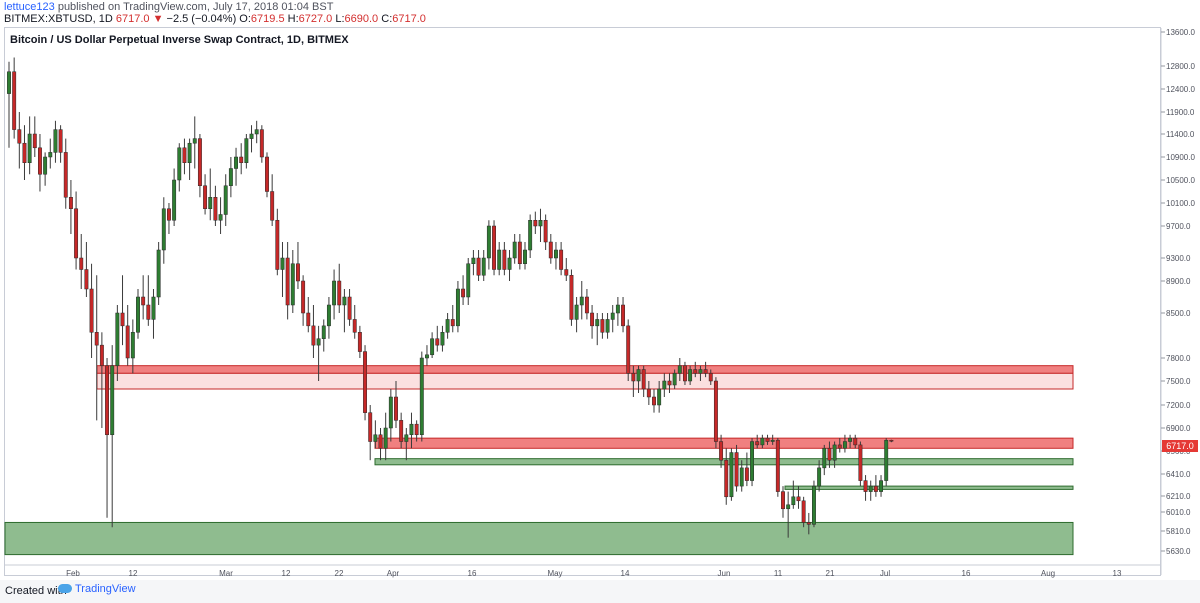  Describe the element at coordinates (600, 591) in the screenshot. I see `footer: Created with TradingView` at that location.